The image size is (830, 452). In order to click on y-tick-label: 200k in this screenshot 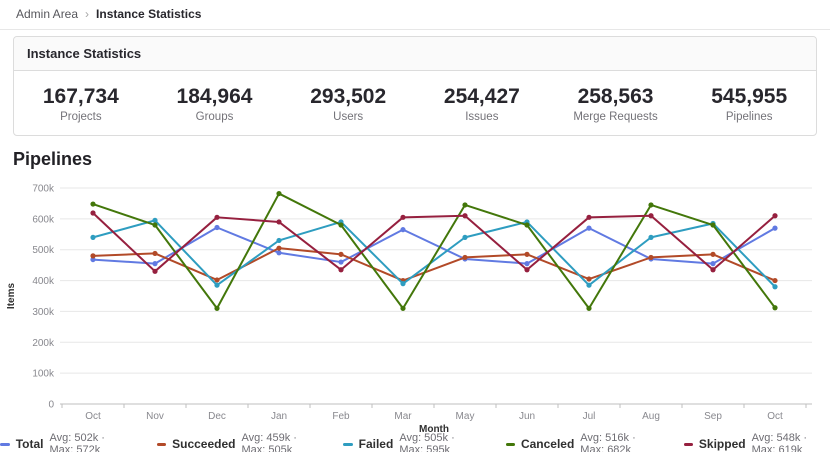, I will do `click(43, 343)`.